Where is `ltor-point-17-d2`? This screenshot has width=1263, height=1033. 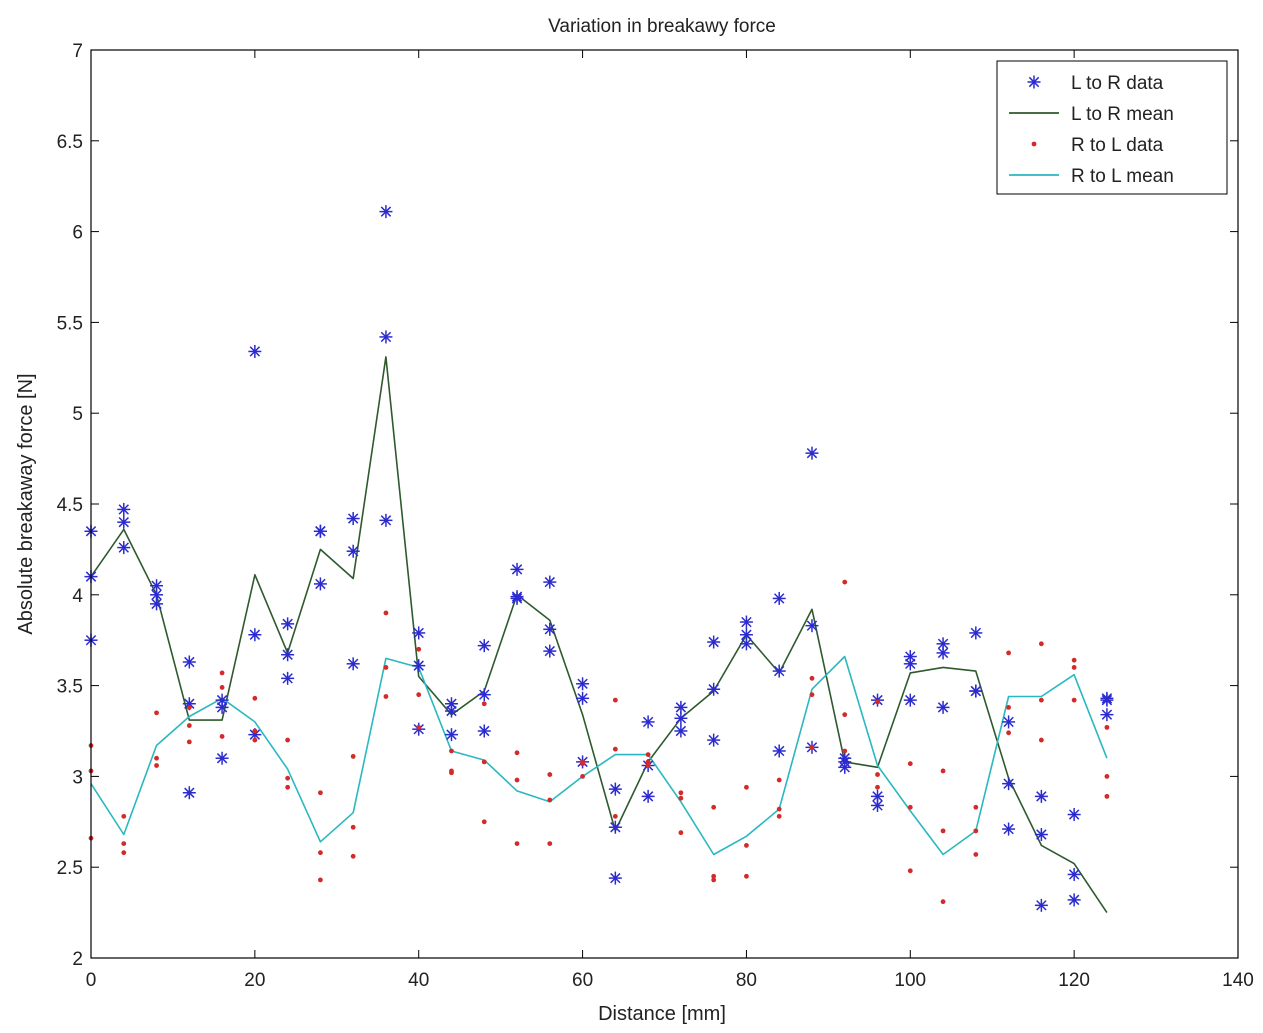
ltor-point-17-d2 is located at coordinates (255, 734).